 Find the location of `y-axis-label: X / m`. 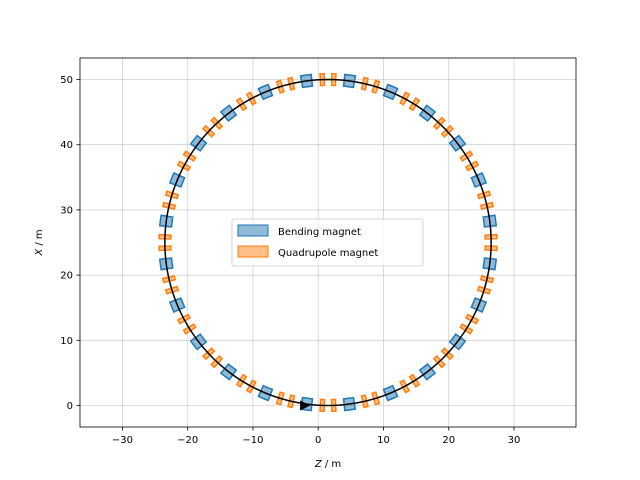

y-axis-label: X / m is located at coordinates (39, 242).